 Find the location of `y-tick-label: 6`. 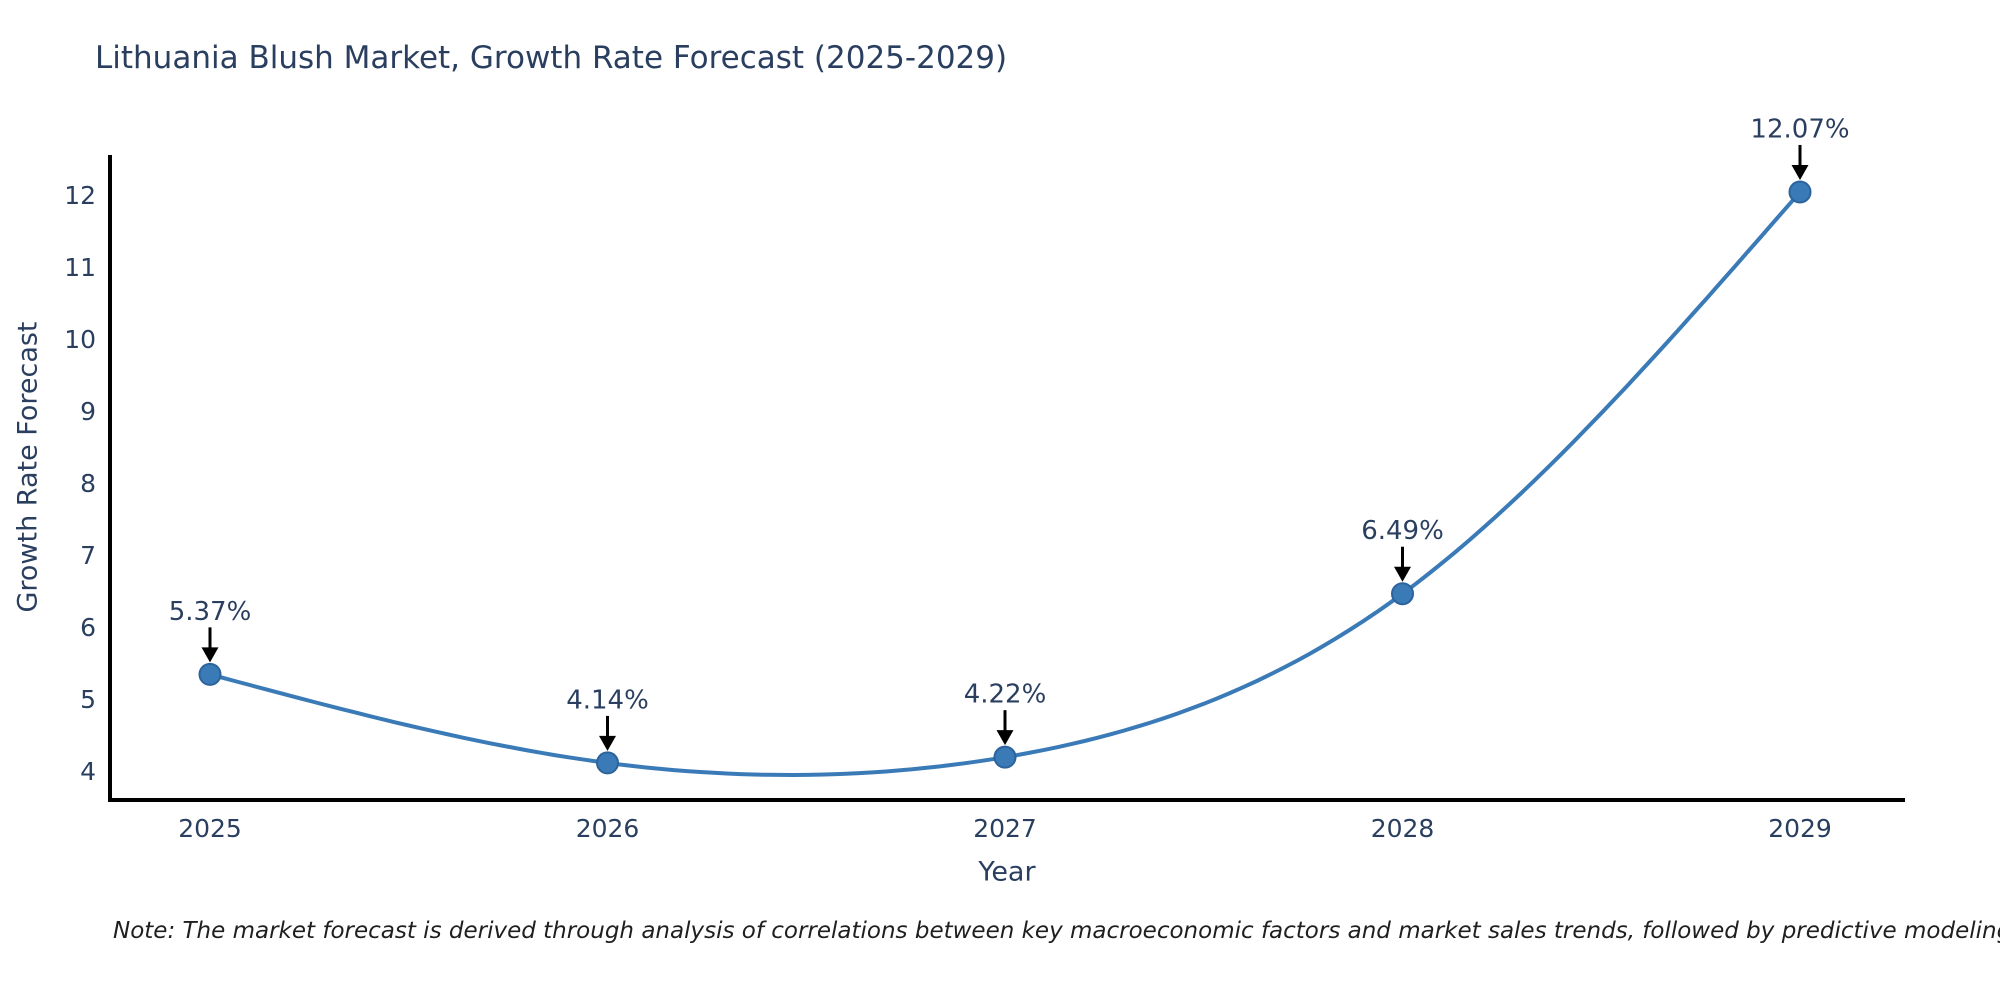

y-tick-label: 6 is located at coordinates (88, 627).